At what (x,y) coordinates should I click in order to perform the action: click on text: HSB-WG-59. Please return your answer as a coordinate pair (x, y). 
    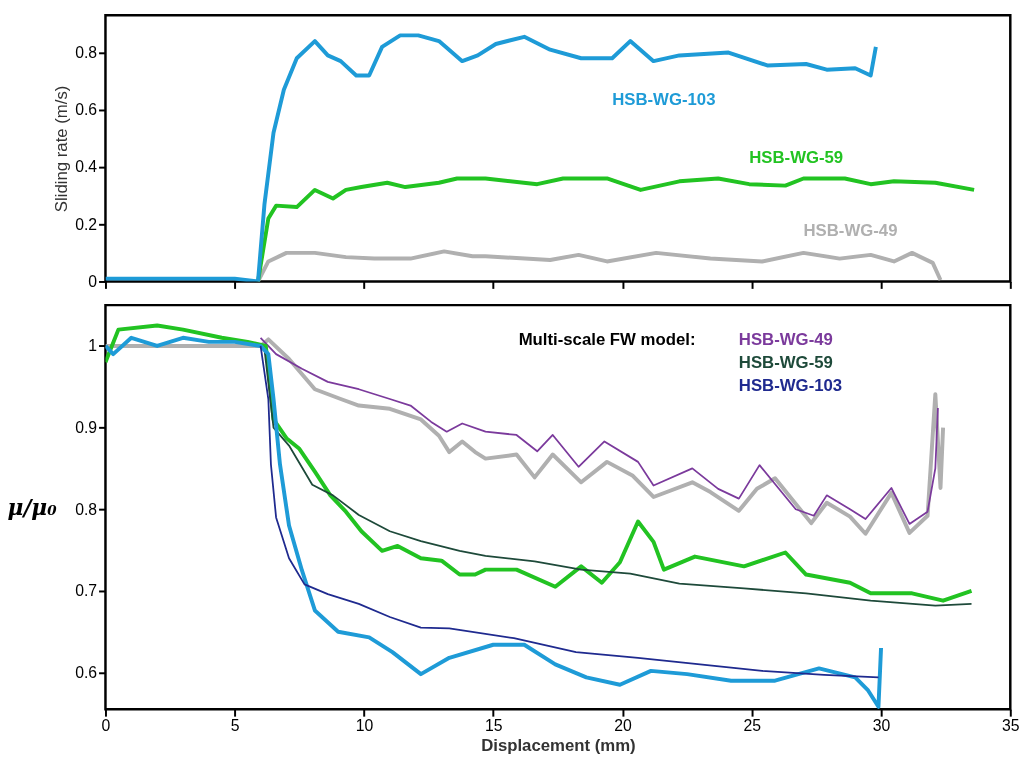
    Looking at the image, I should click on (785, 362).